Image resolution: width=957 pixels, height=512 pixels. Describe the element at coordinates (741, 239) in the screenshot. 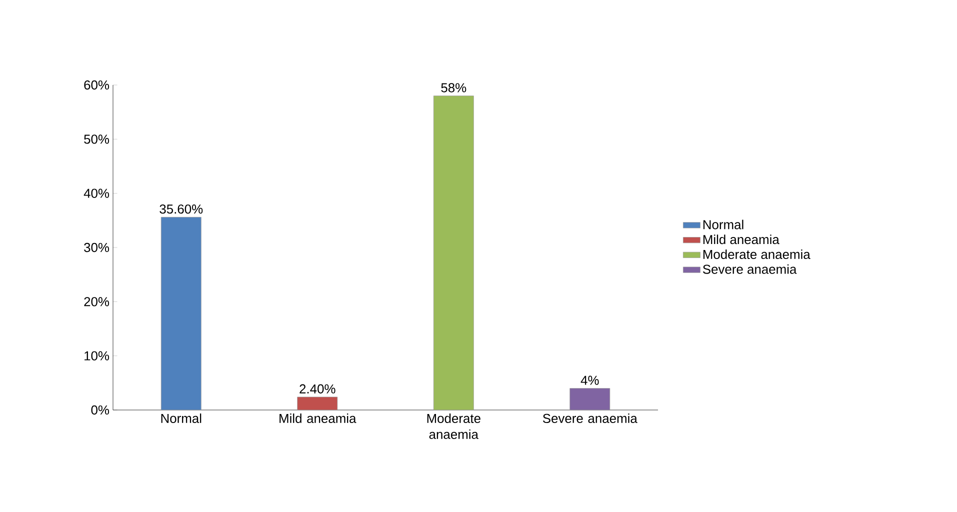

I see `legend-label: Mild aneamia` at that location.